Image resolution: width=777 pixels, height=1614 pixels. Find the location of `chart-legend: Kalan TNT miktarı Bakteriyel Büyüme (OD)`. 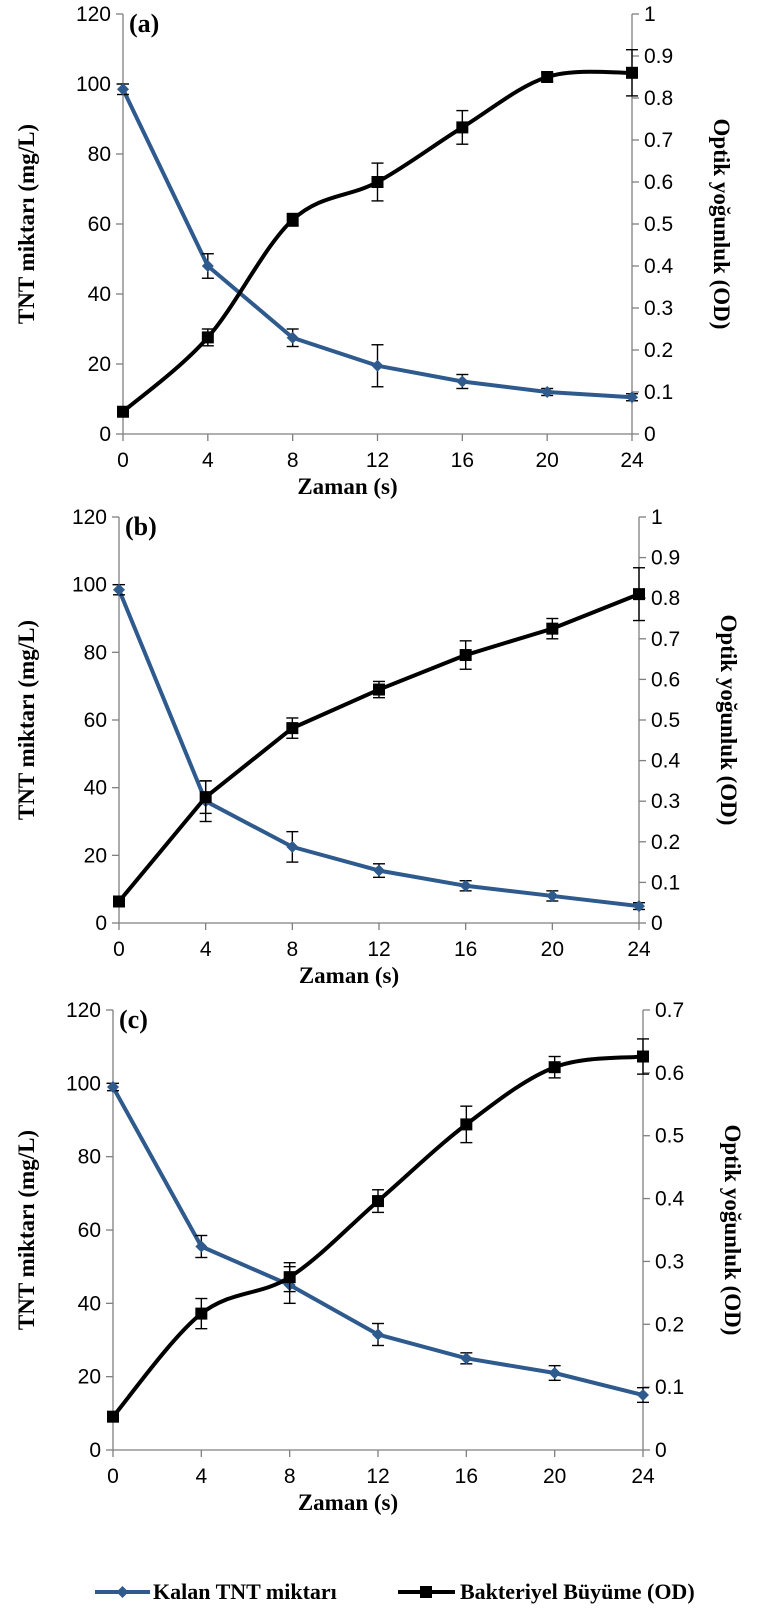

chart-legend: Kalan TNT miktarı Bakteriyel Büyüme (OD) is located at coordinates (395, 1591).